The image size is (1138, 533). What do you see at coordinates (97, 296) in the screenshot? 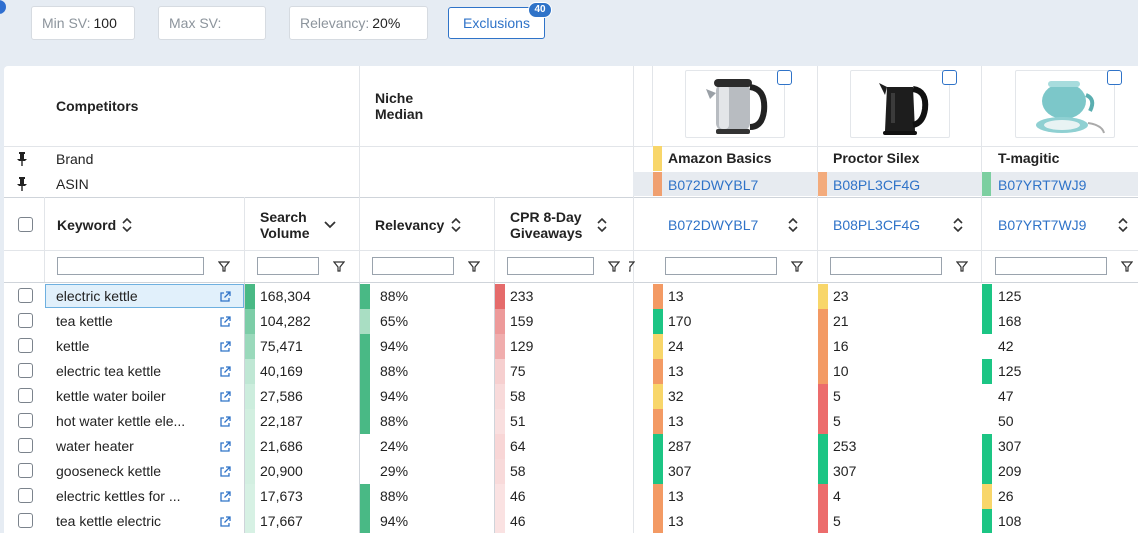
I see `keyword-text: electric kettle` at bounding box center [97, 296].